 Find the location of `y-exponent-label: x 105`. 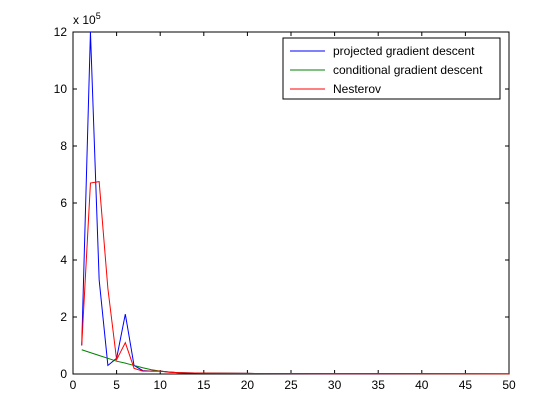

y-exponent-label: x 105 is located at coordinates (87, 19).